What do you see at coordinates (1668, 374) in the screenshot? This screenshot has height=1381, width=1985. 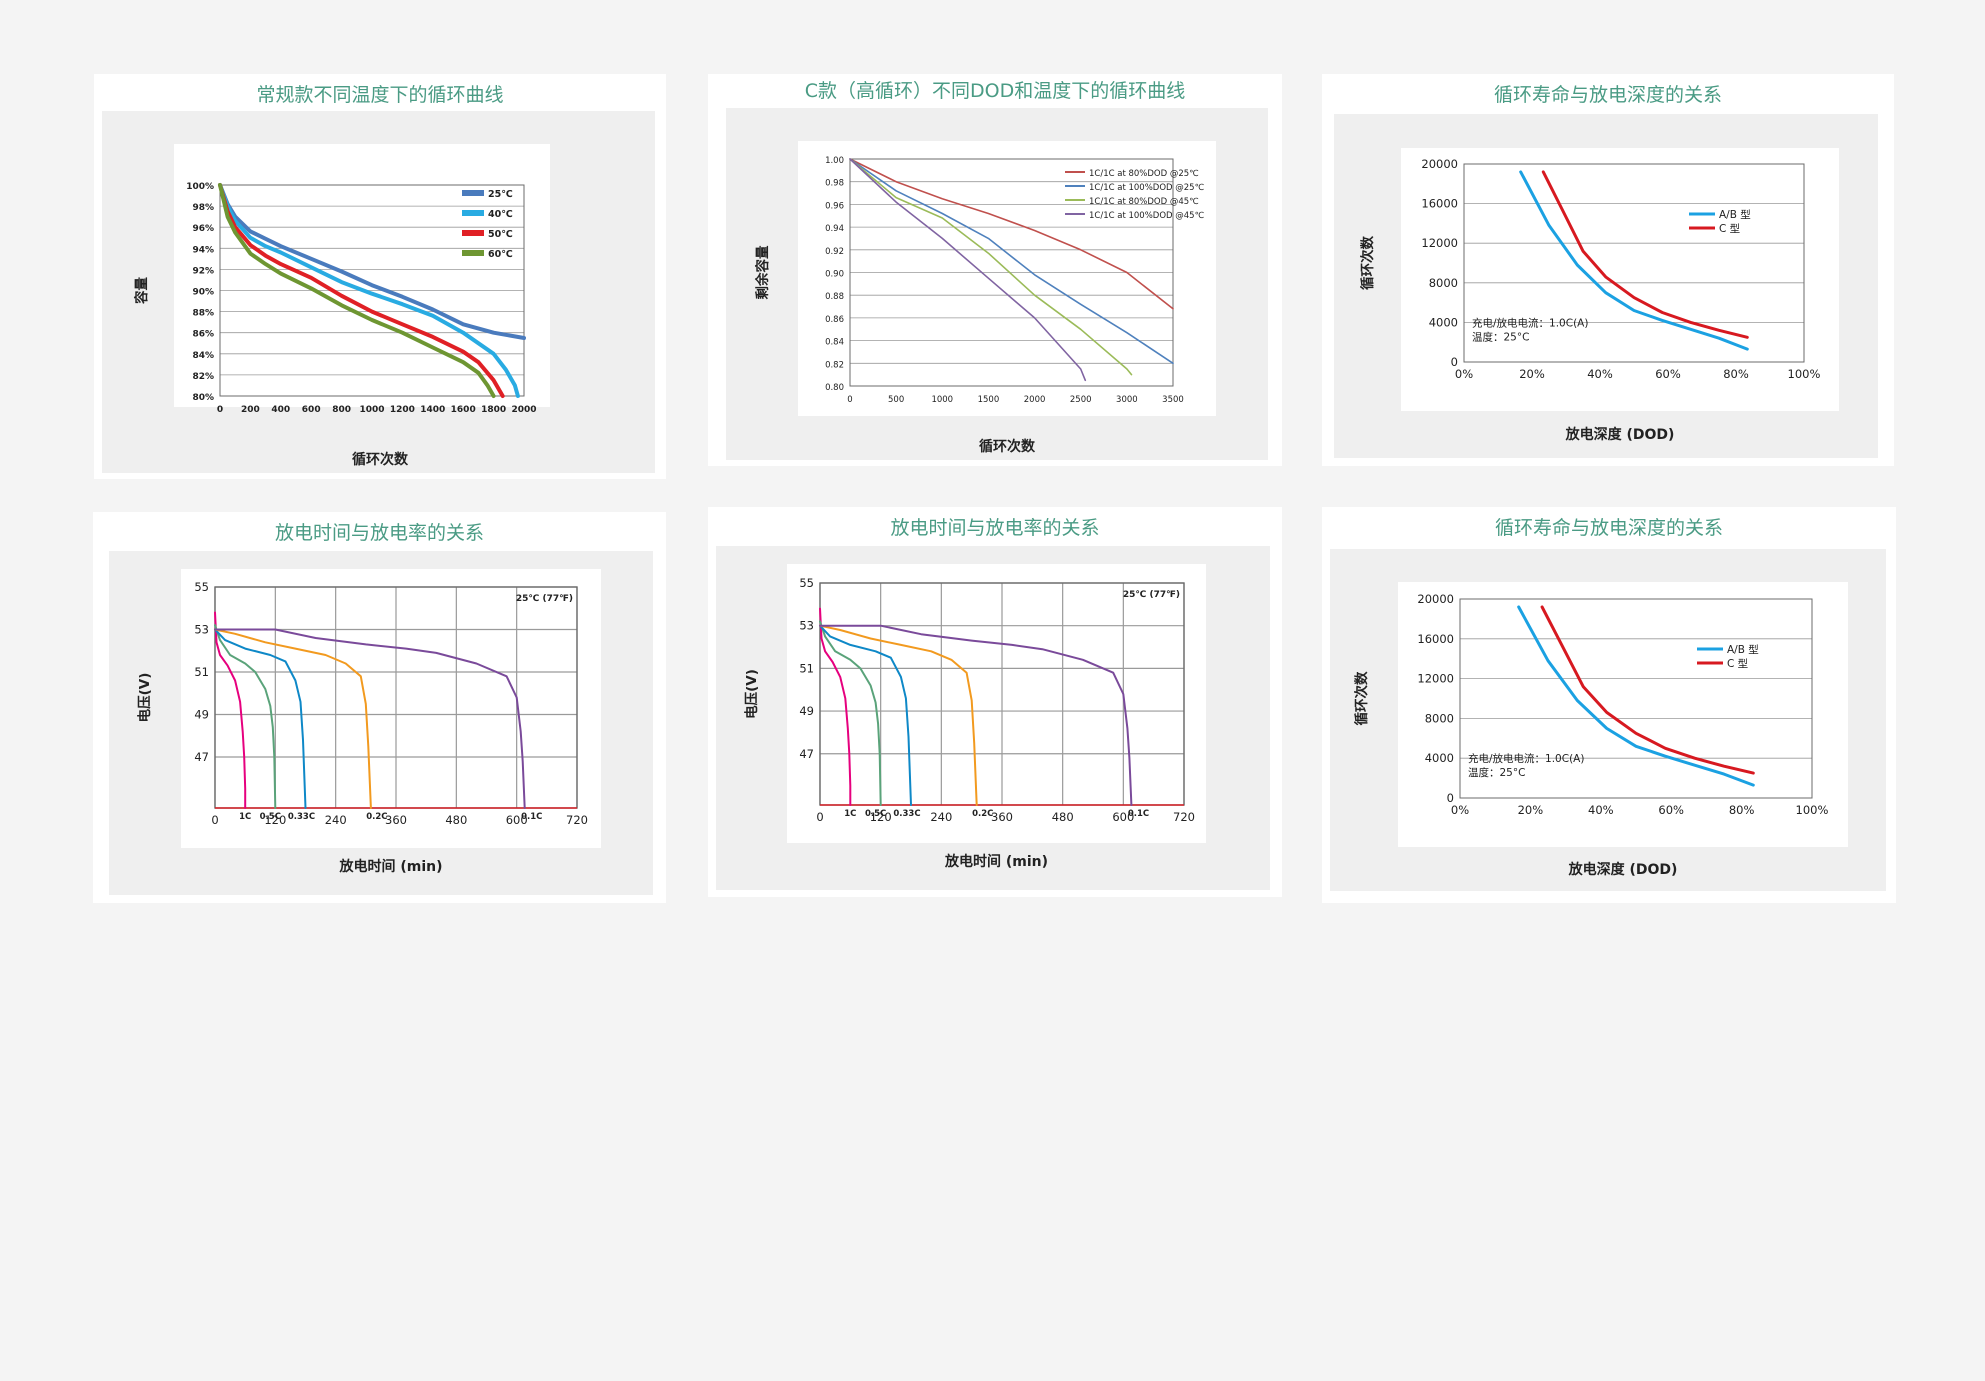 I see `x-tick-label: 60%` at bounding box center [1668, 374].